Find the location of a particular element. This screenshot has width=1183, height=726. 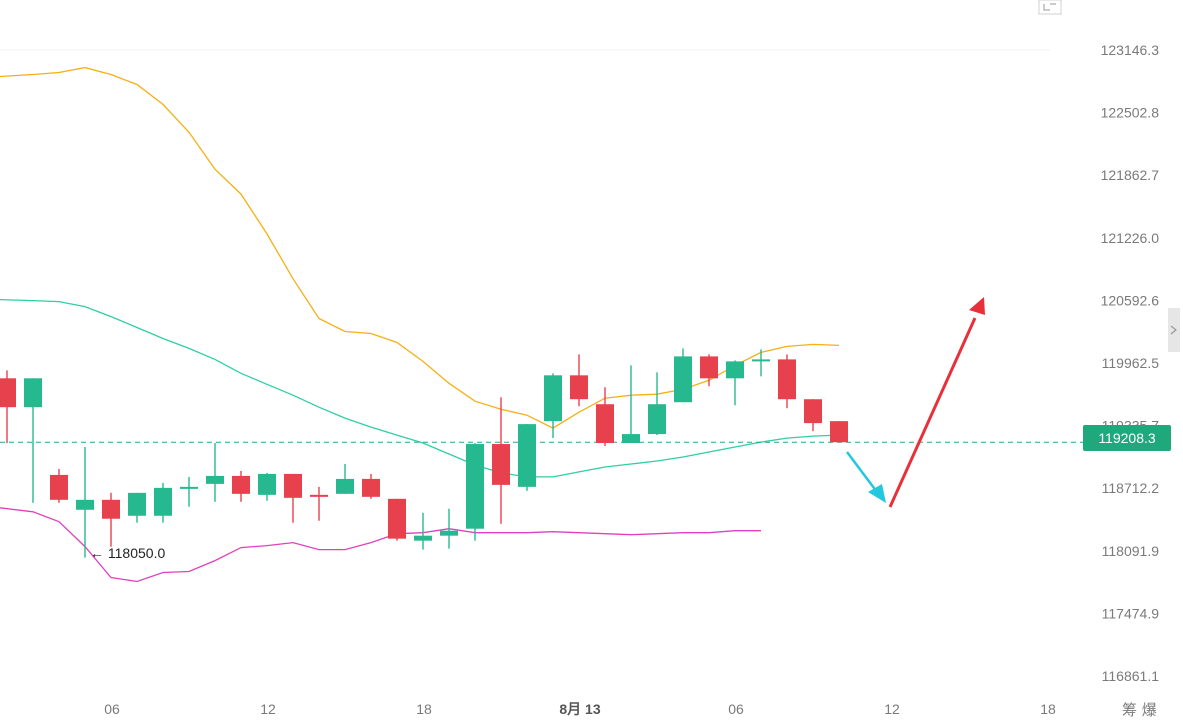

down-arrow-head is located at coordinates (877, 493).